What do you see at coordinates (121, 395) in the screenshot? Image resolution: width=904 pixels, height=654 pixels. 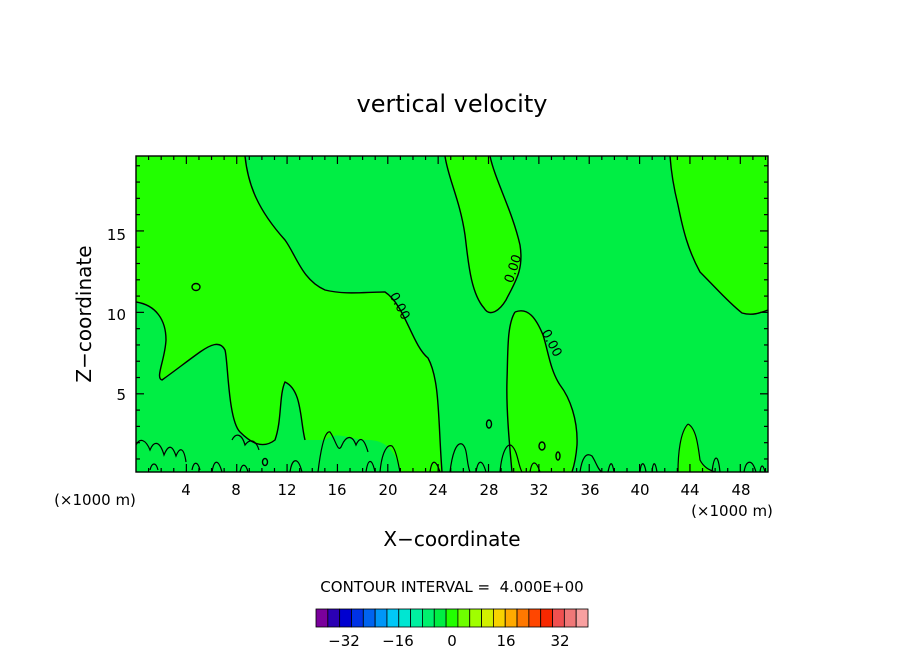 I see `y-tick-label: 5` at bounding box center [121, 395].